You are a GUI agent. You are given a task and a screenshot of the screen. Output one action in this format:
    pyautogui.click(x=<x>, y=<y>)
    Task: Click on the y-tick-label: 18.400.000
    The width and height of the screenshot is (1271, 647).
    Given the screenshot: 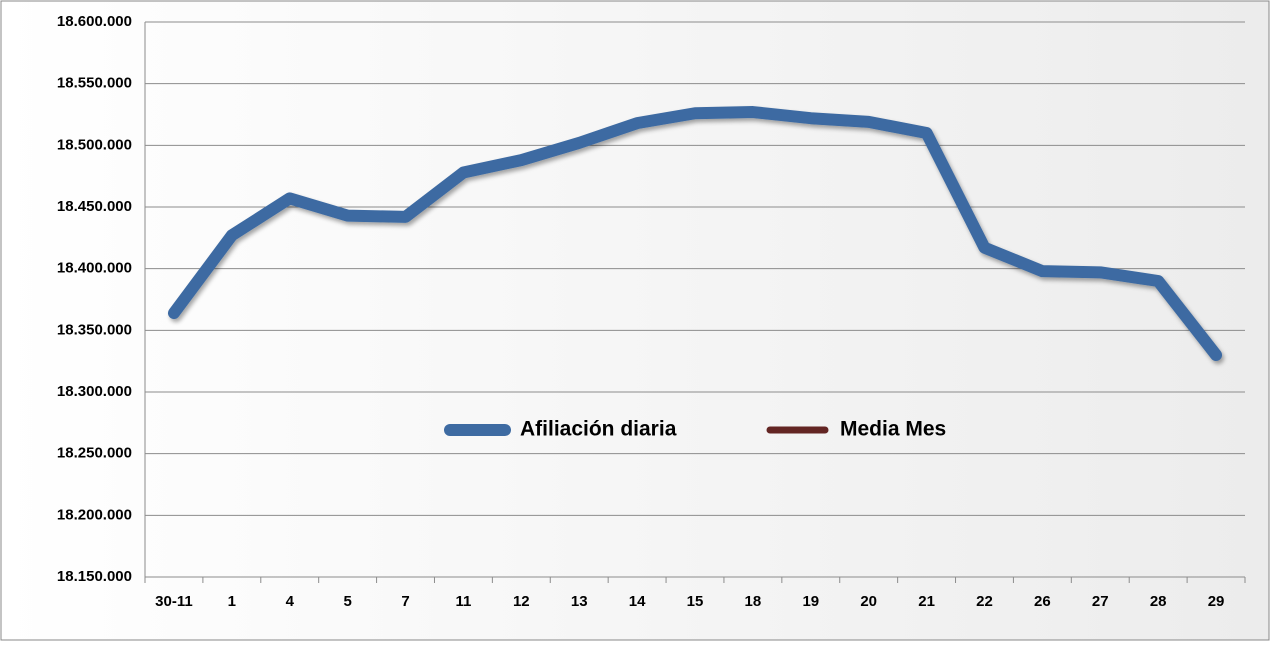 What is the action you would take?
    pyautogui.click(x=94, y=268)
    